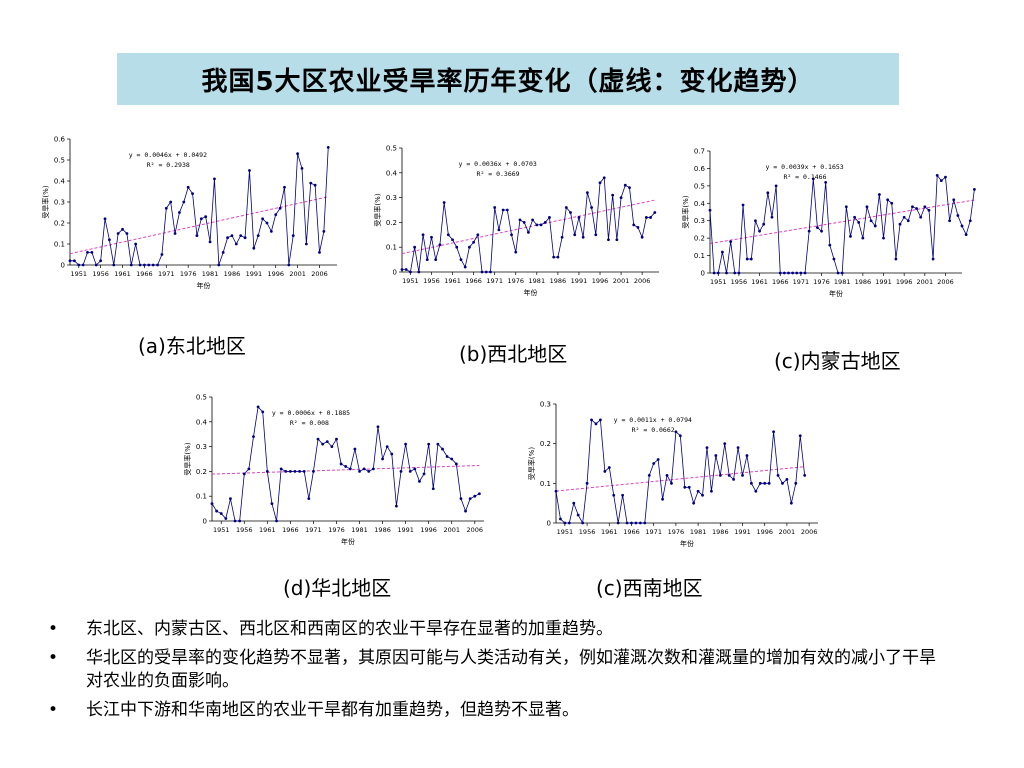 The width and height of the screenshot is (1024, 768). What do you see at coordinates (60, 140) in the screenshot?
I see `y-tick-label: 0.6` at bounding box center [60, 140].